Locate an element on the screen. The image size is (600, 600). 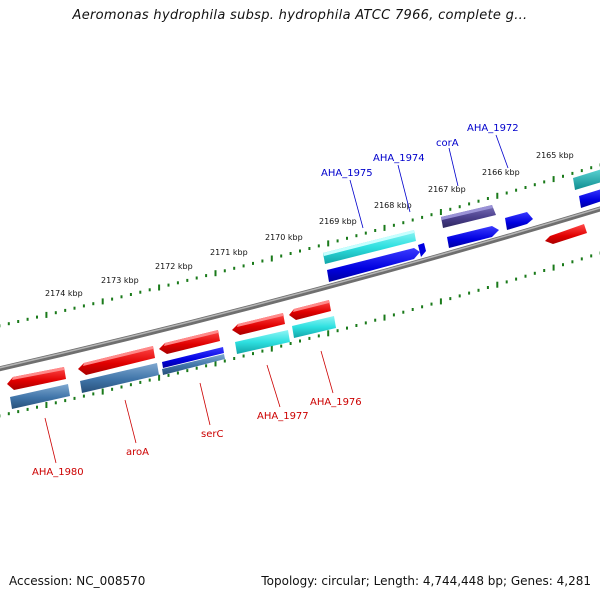
gene-feature-aroa is located at coordinates (116, 360).